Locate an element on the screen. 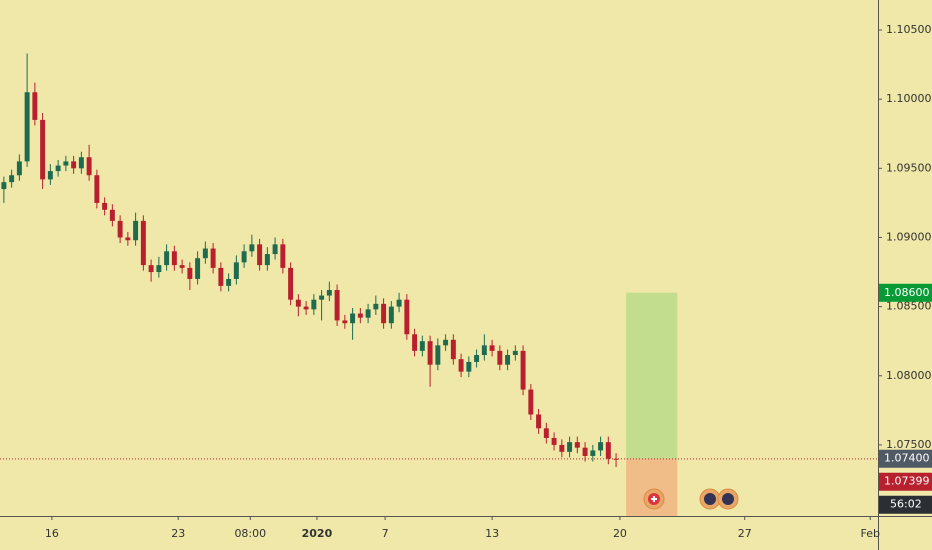 The height and width of the screenshot is (550, 932). x-tick-label: 08:00 is located at coordinates (250, 533).